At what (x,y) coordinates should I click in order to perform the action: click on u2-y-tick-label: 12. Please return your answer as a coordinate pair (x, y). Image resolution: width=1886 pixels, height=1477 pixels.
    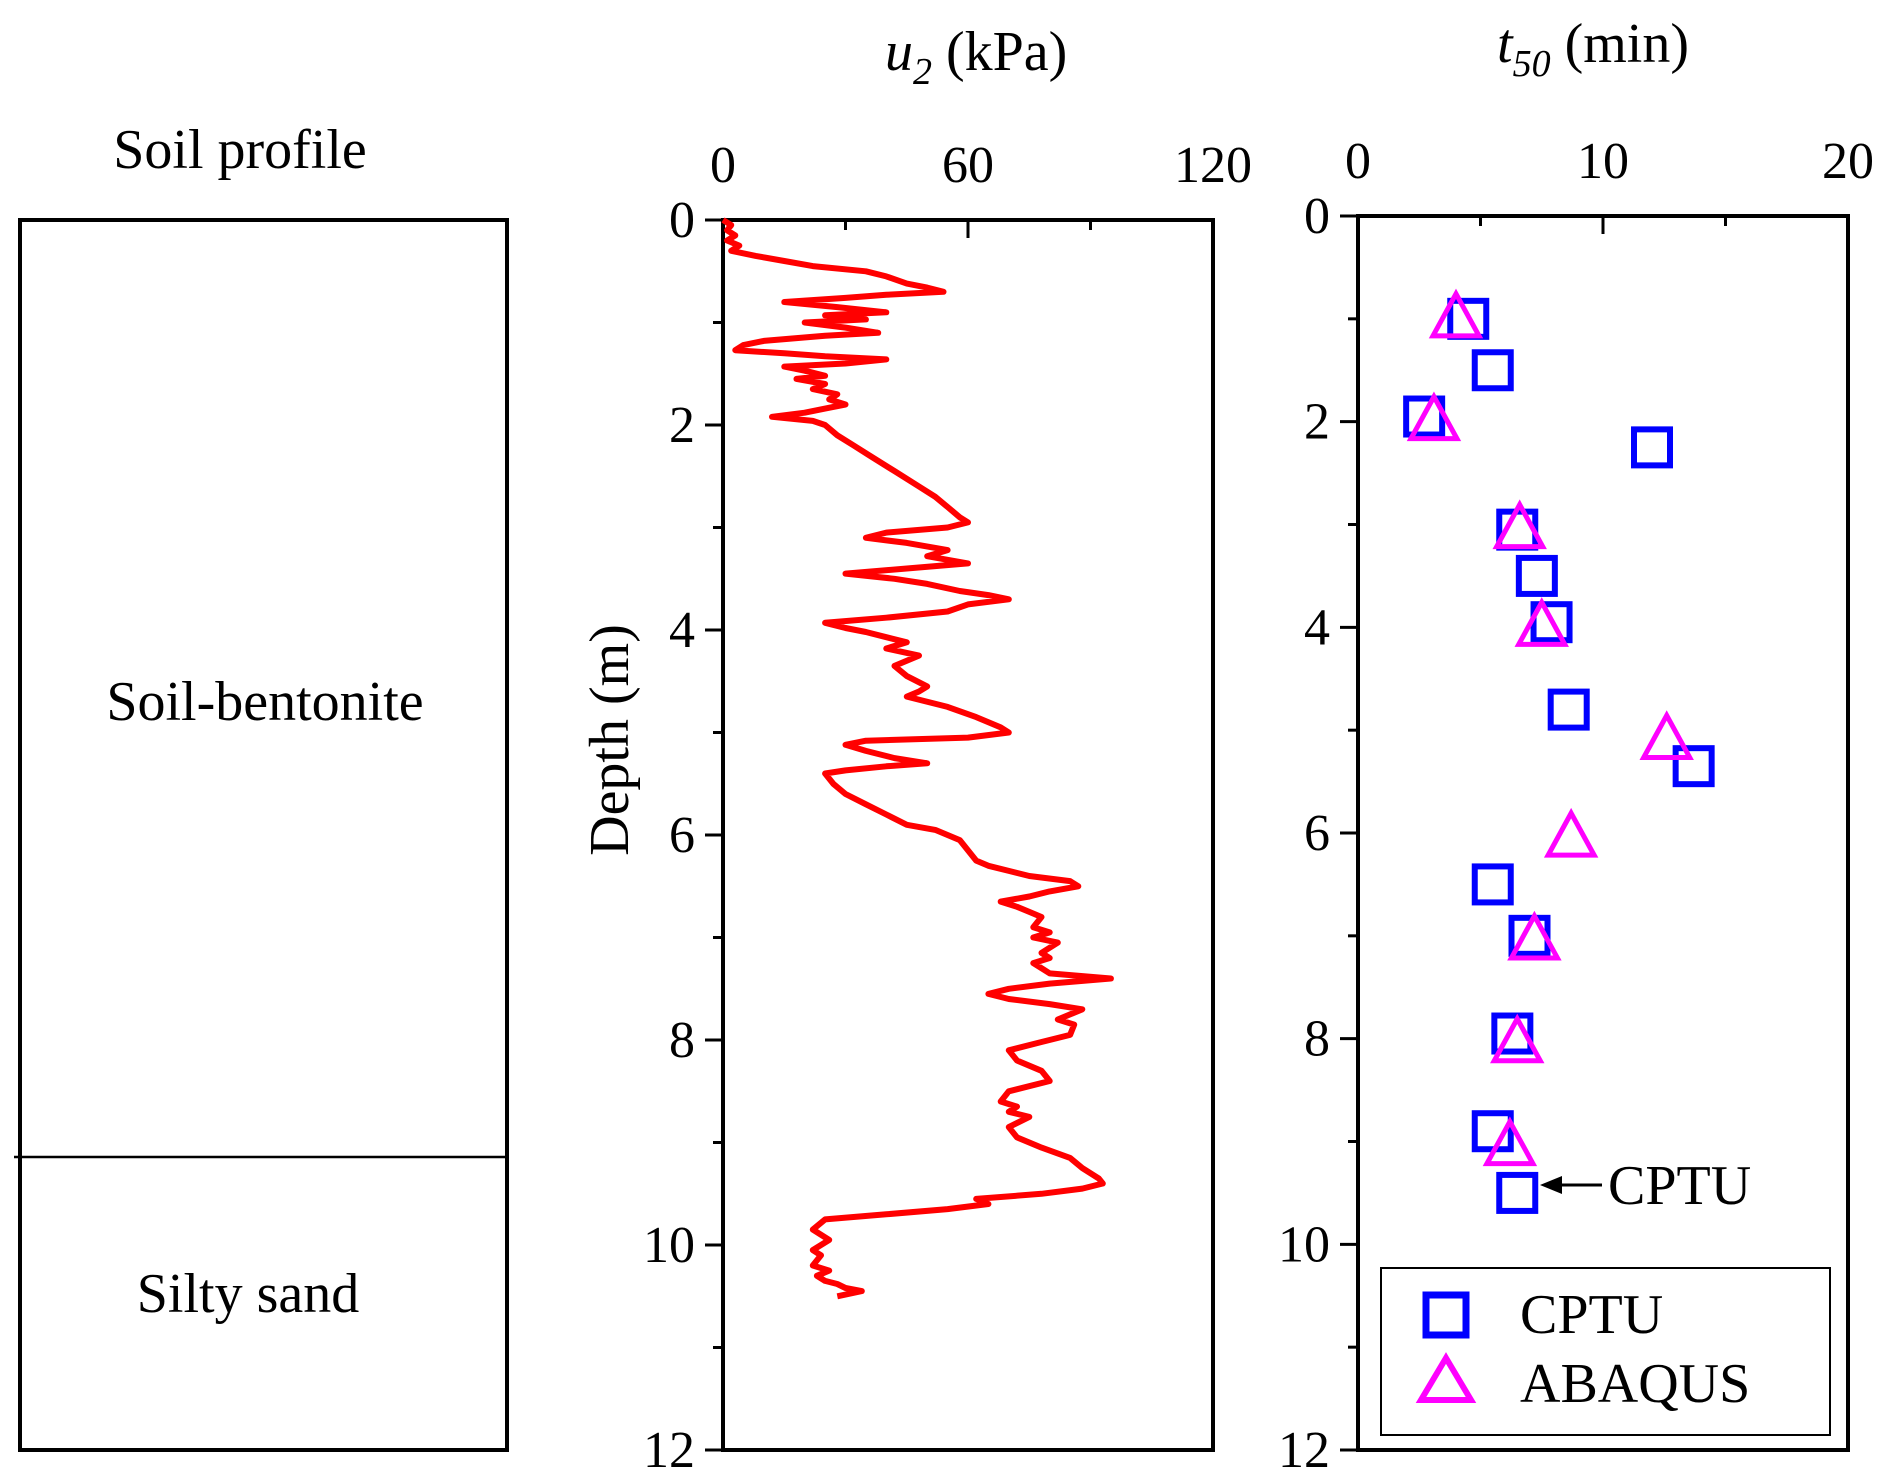
    Looking at the image, I should click on (669, 1449).